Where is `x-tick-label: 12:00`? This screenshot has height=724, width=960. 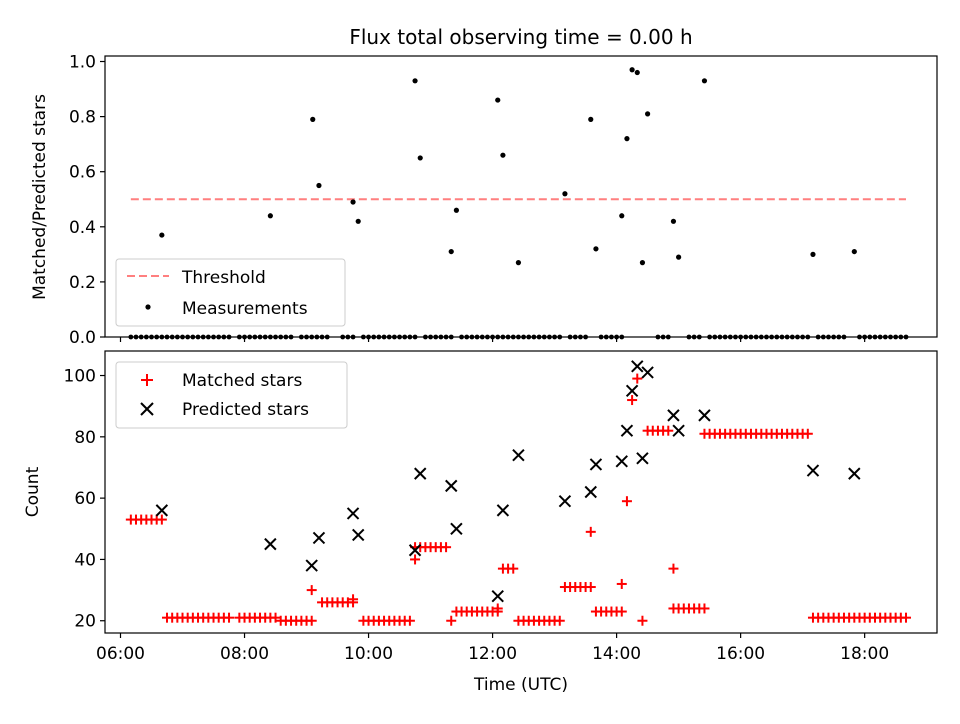 x-tick-label: 12:00 is located at coordinates (492, 654).